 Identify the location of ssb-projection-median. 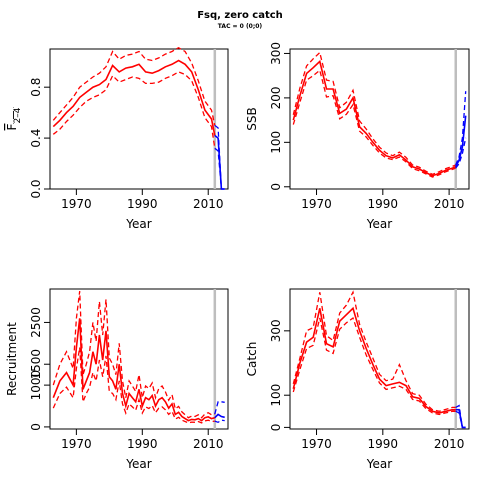
(460, 141).